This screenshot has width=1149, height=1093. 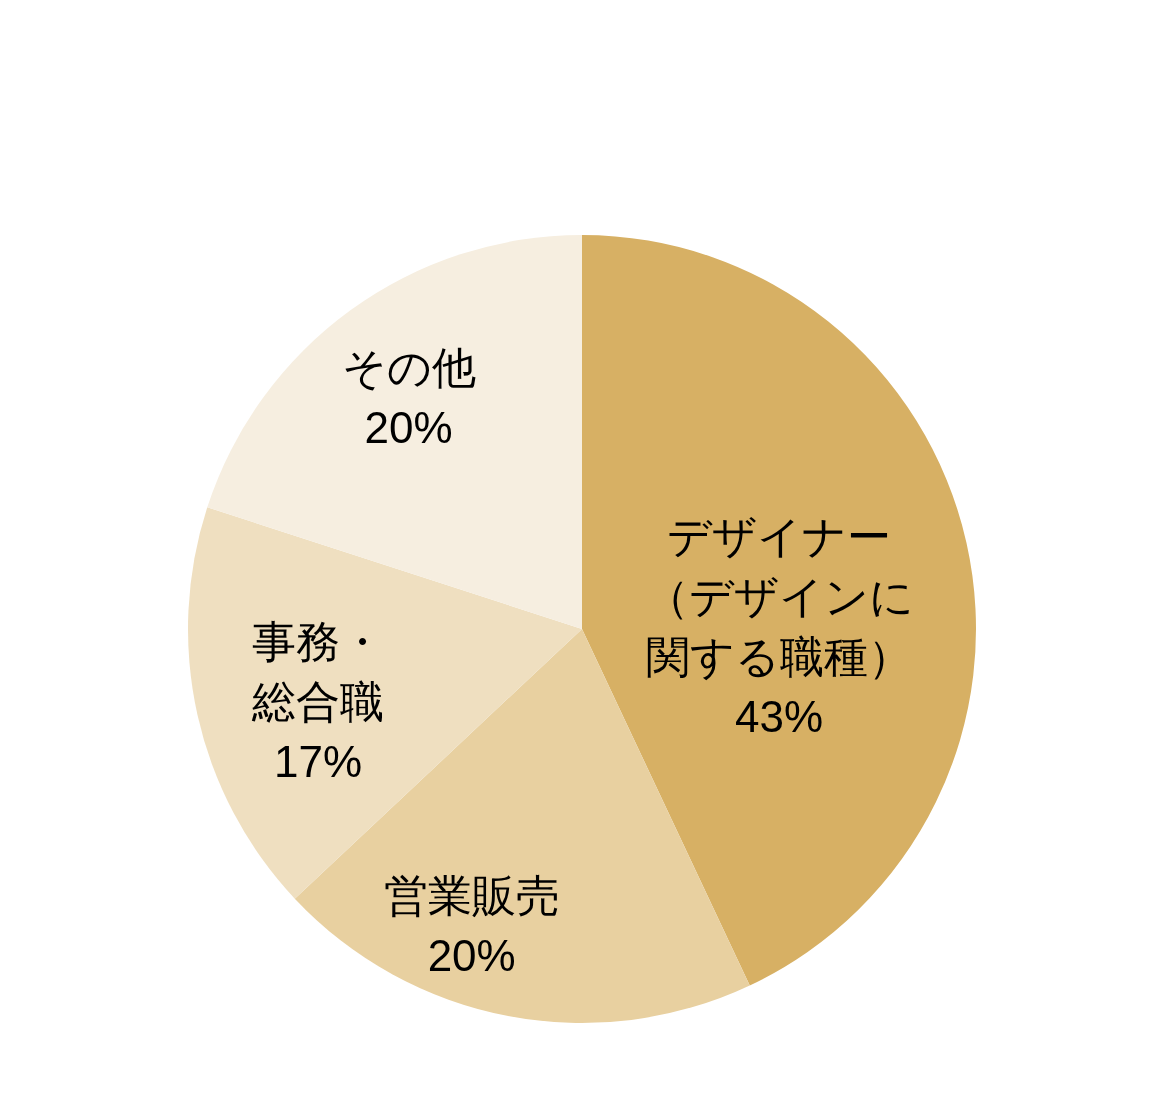 I want to click on slice-label: 事務・総合職, so click(x=318, y=671).